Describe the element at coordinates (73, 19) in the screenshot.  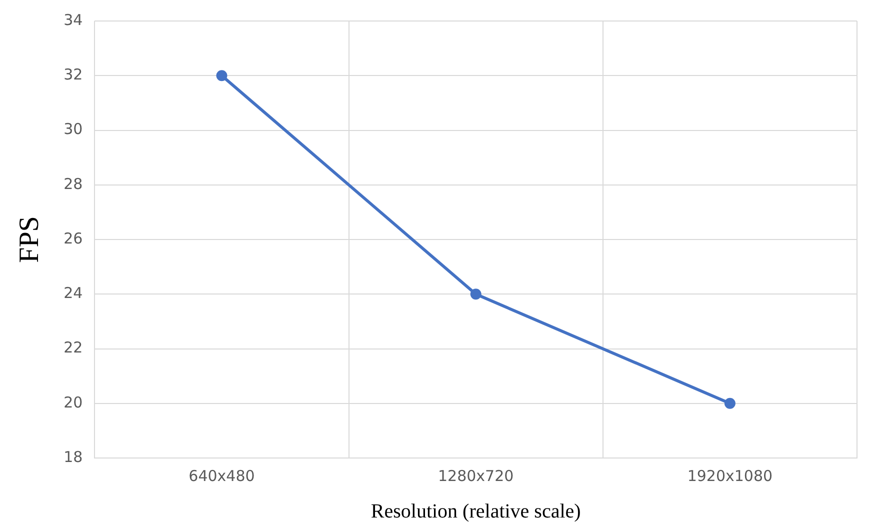
I see `y-tick-label: 34` at that location.